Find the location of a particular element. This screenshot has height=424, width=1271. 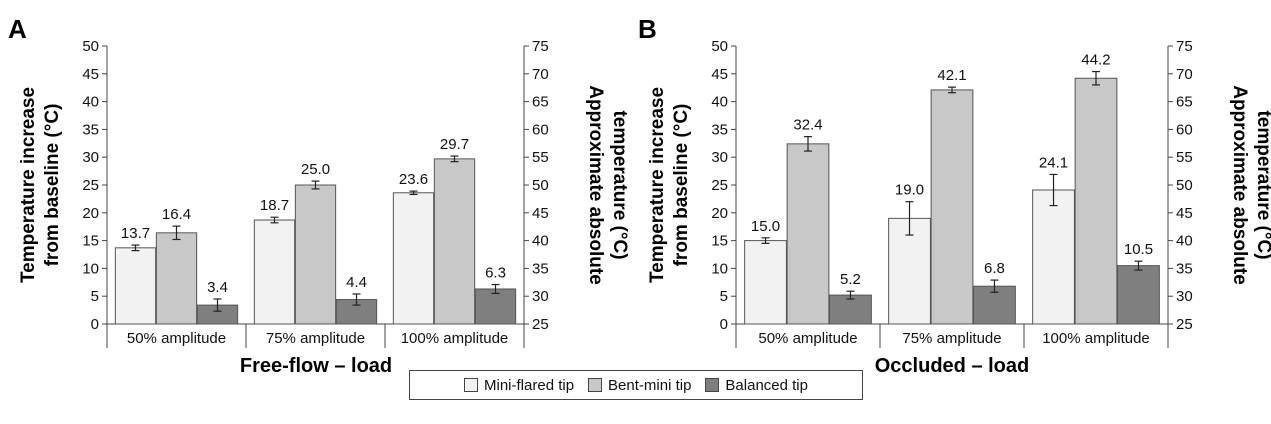

panel-a-data-label-bent-mini: 25.0 is located at coordinates (315, 169).